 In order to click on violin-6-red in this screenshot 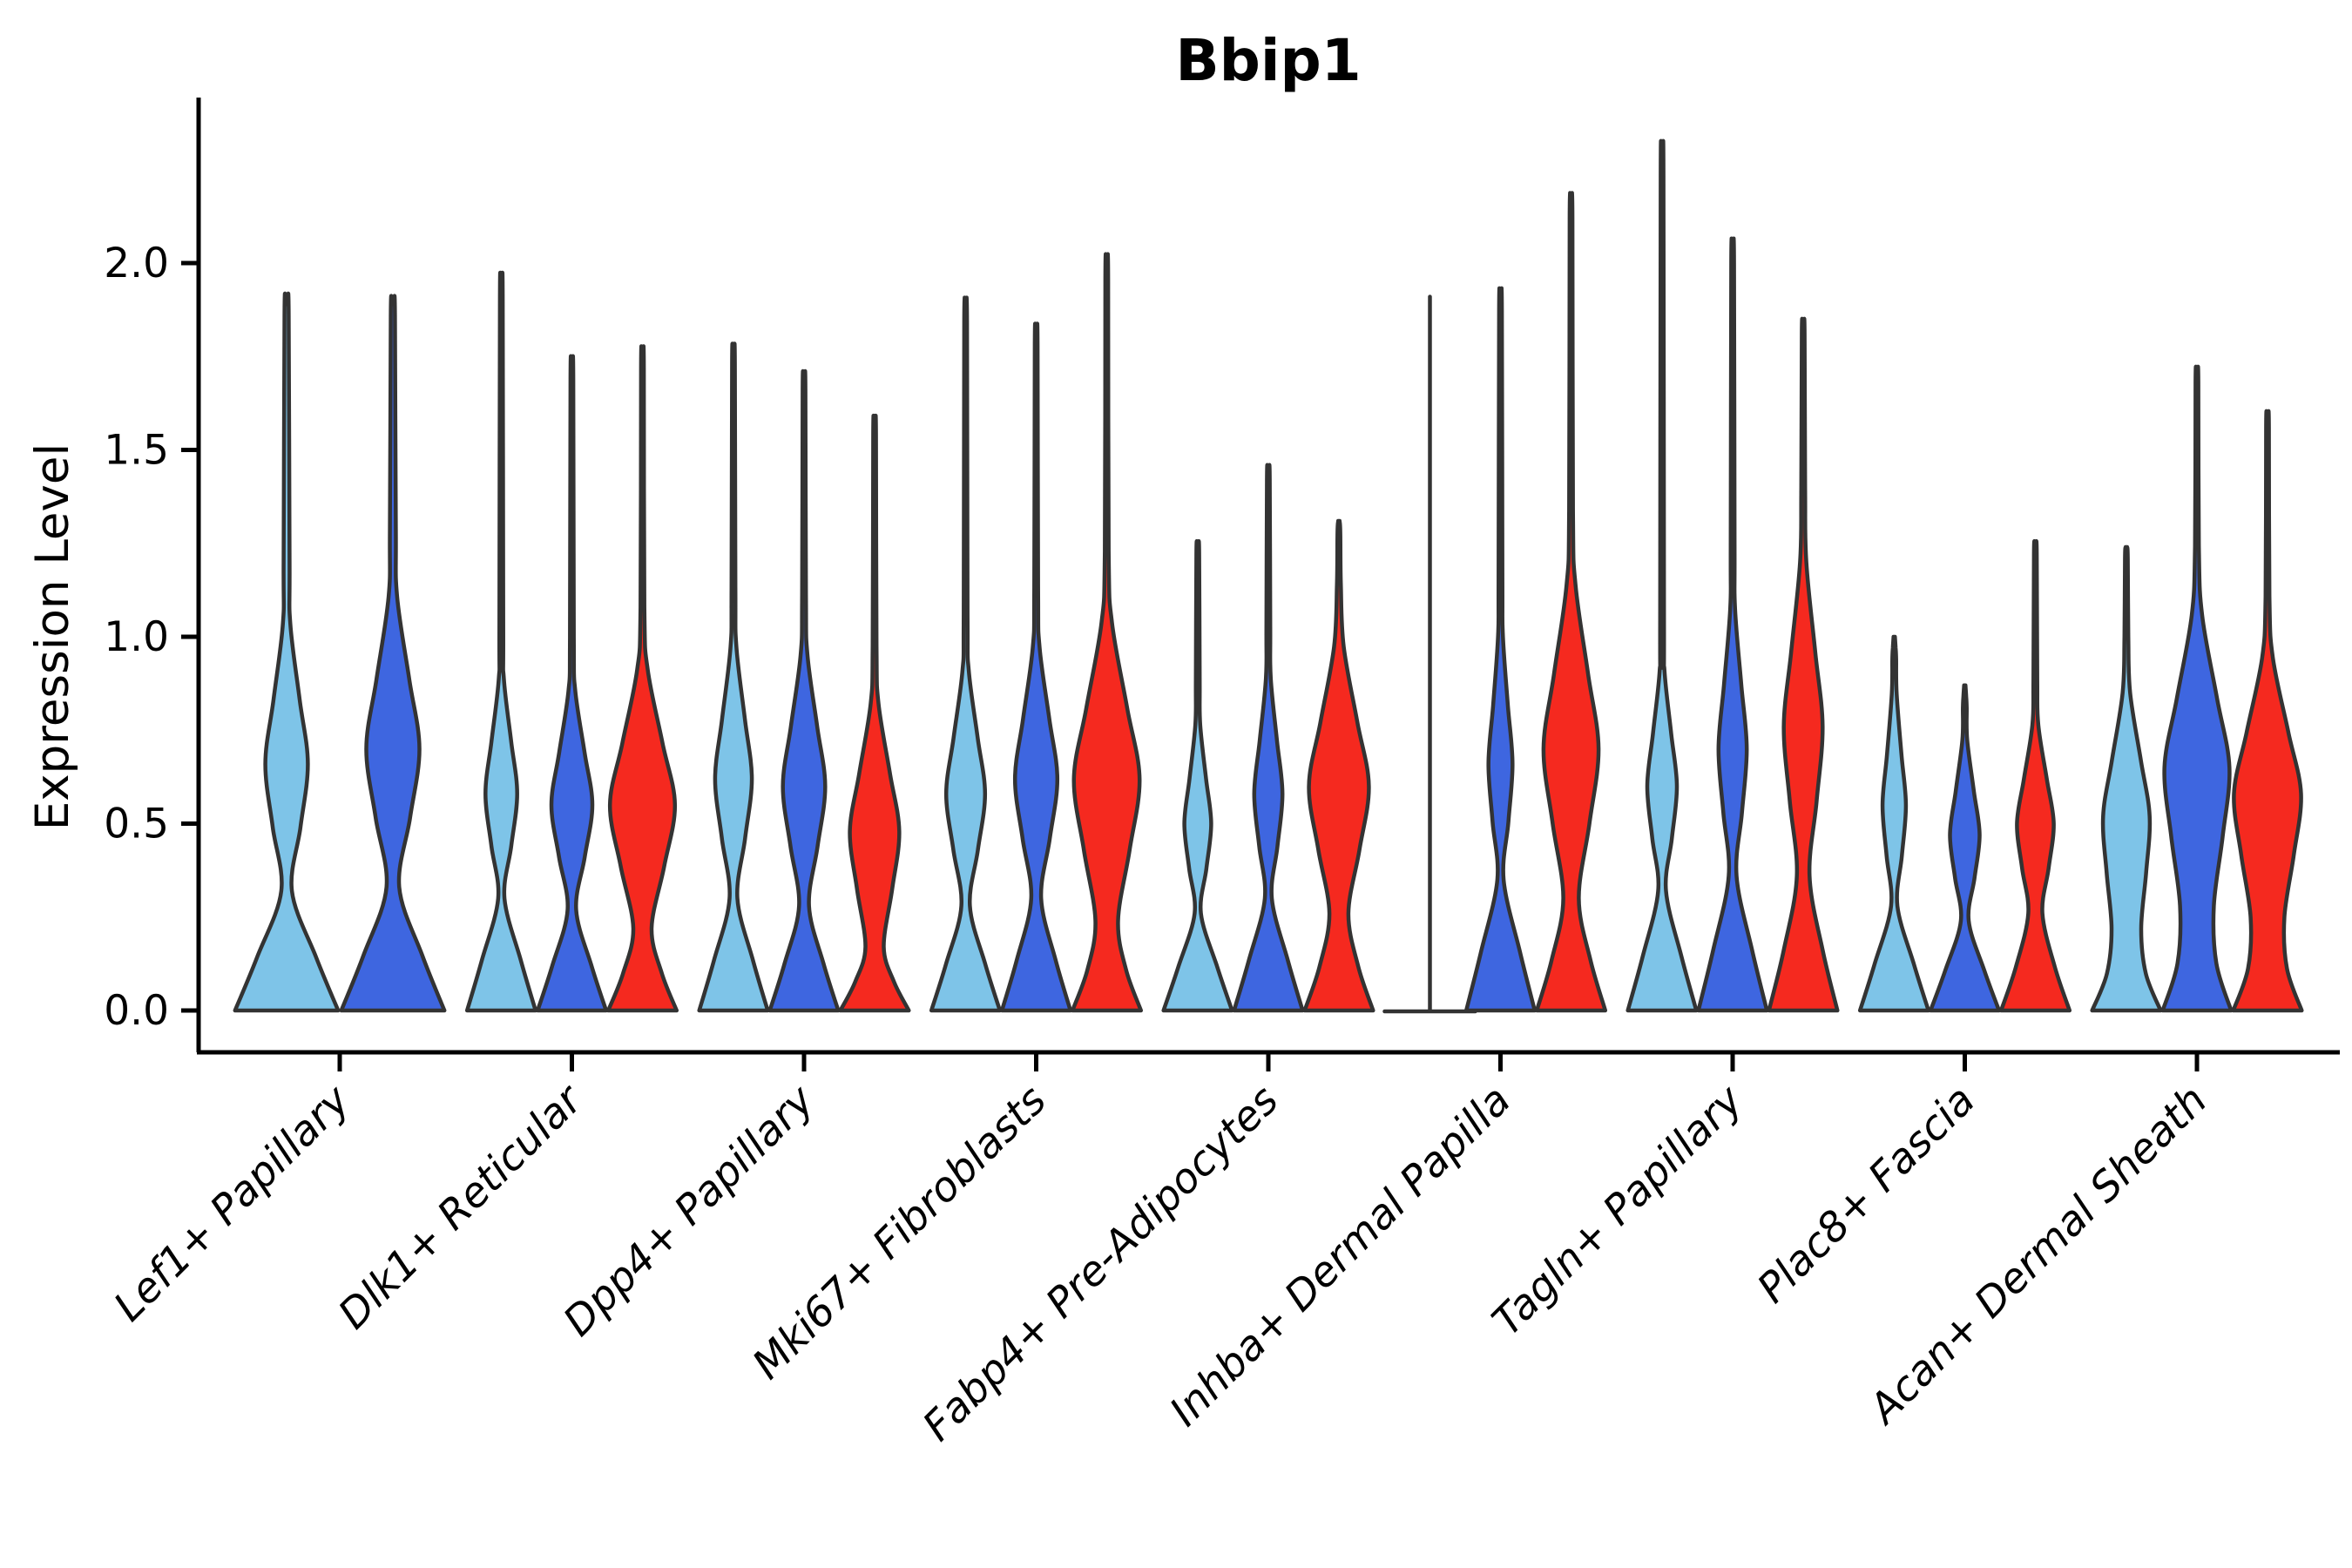, I will do `click(1803, 664)`.